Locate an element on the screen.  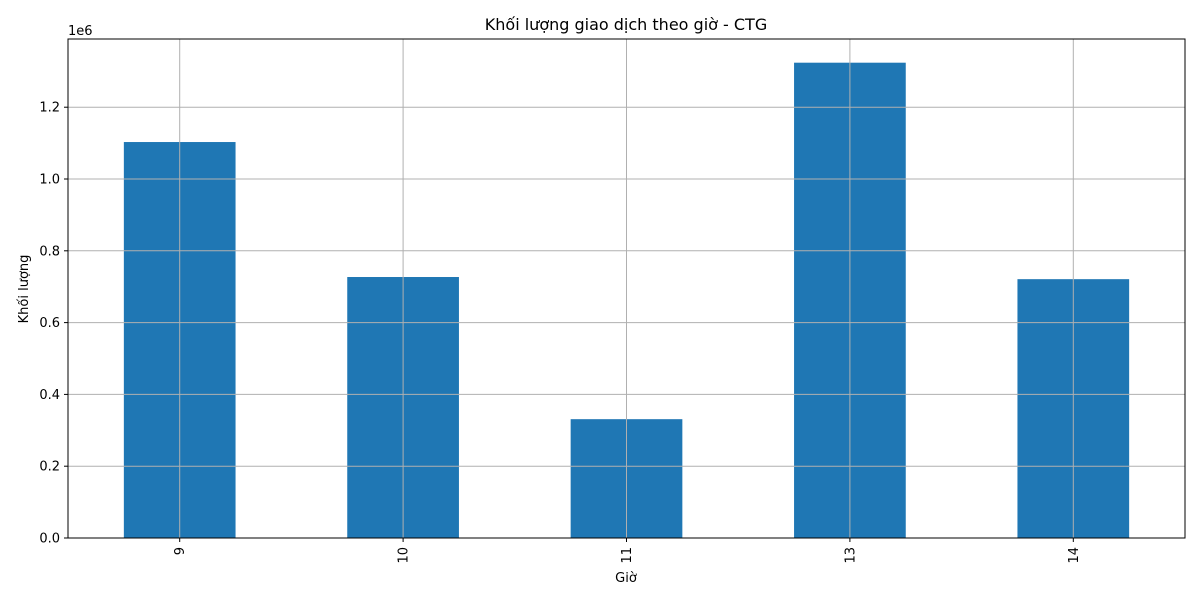
x-tick-label: 9 is located at coordinates (180, 551).